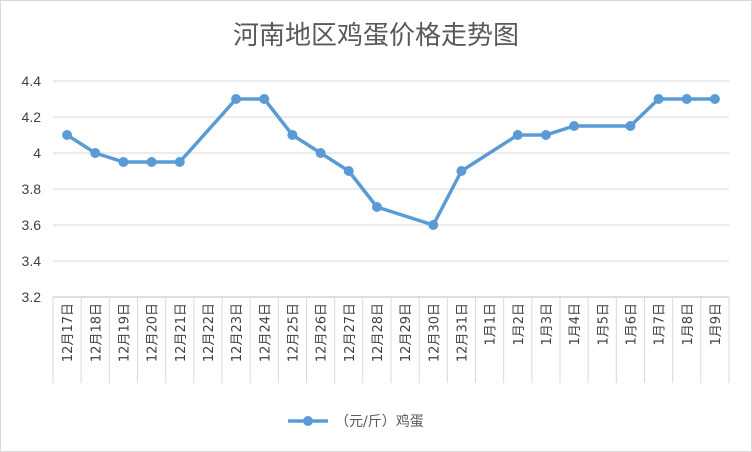 This screenshot has width=752, height=452. I want to click on x-tick-label: 12月31日, so click(462, 332).